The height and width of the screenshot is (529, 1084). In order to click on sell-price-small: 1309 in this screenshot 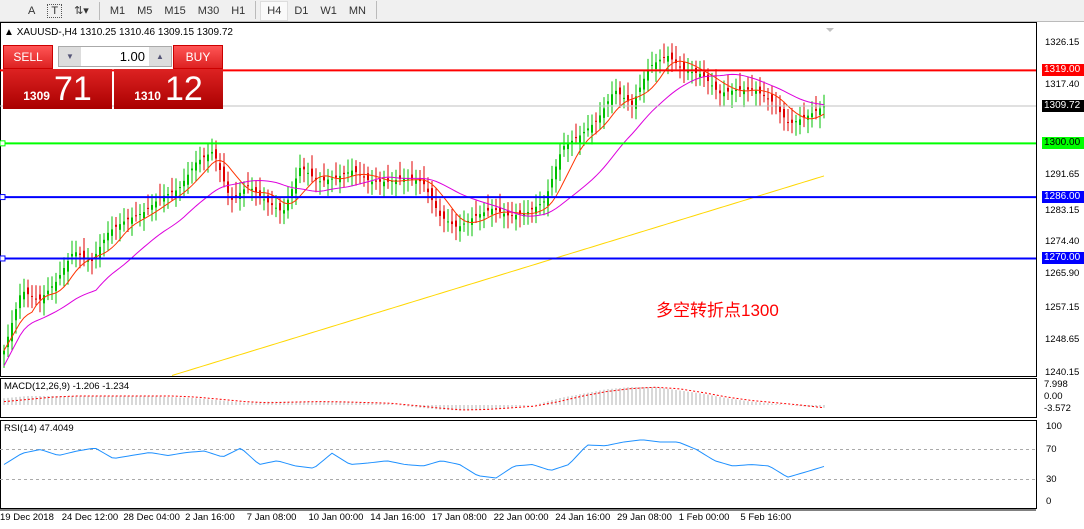, I will do `click(36, 96)`.